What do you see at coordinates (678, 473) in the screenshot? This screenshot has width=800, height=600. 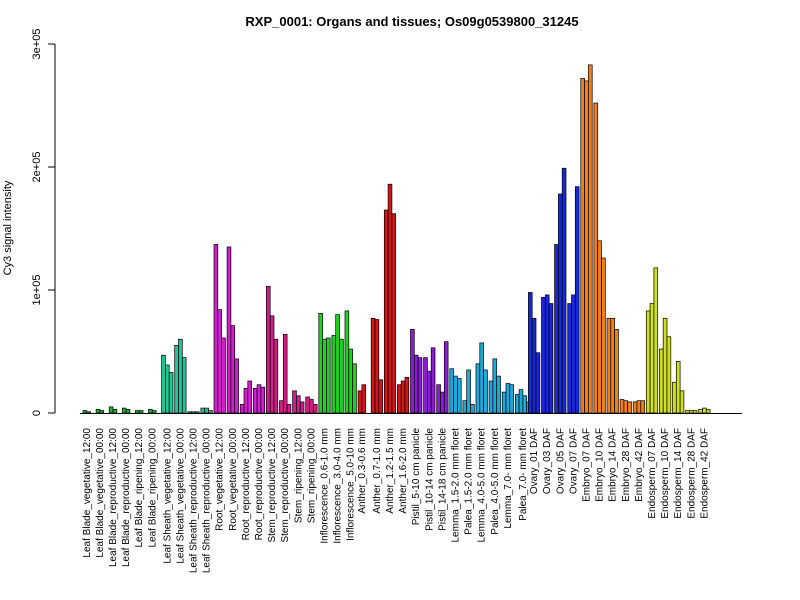 I see `x-tick-label: Endosperm_14 DAF` at bounding box center [678, 473].